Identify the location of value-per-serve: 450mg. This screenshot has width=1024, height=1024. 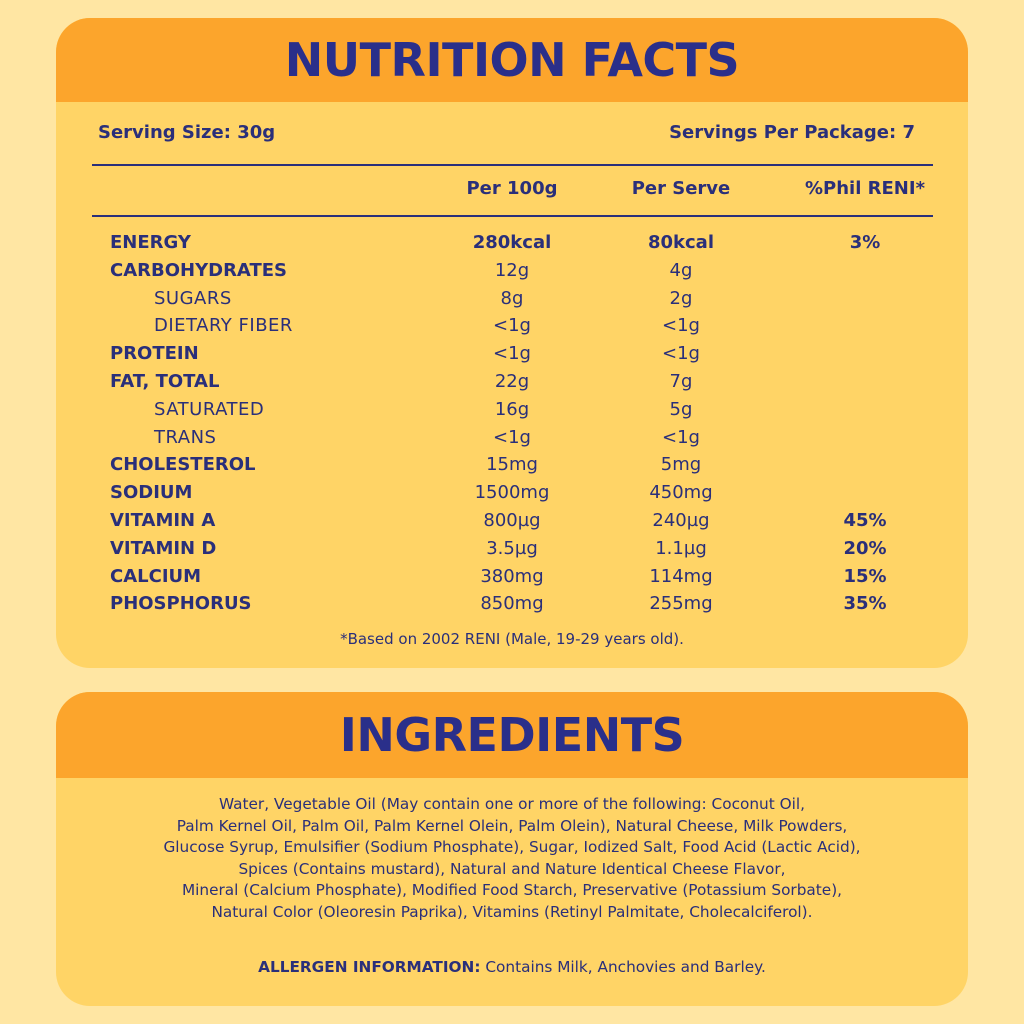
(681, 493).